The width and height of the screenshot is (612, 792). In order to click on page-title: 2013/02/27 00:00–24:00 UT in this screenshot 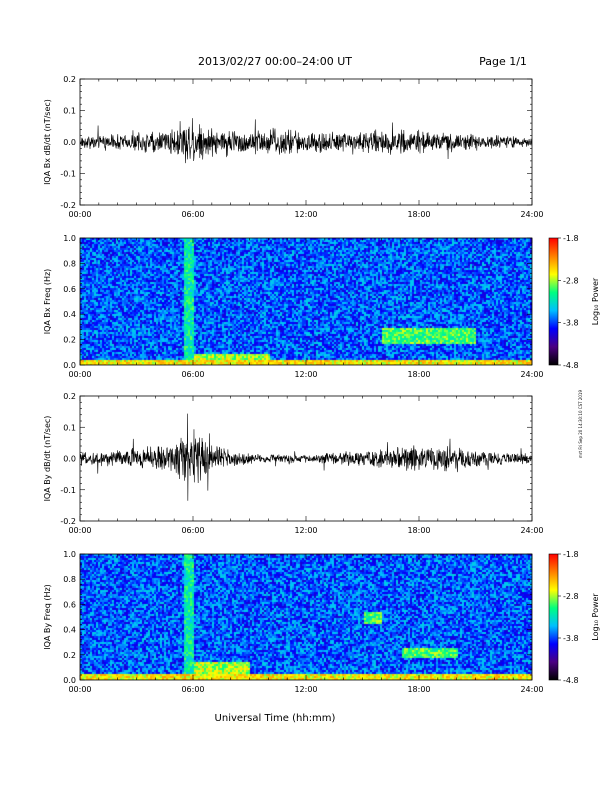, I will do `click(275, 61)`.